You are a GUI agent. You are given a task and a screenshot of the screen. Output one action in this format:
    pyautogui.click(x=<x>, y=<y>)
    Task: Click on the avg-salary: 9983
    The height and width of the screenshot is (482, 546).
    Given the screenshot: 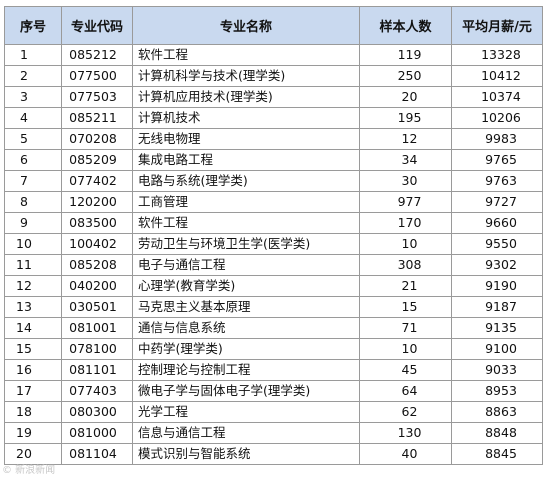 What is the action you would take?
    pyautogui.click(x=497, y=139)
    